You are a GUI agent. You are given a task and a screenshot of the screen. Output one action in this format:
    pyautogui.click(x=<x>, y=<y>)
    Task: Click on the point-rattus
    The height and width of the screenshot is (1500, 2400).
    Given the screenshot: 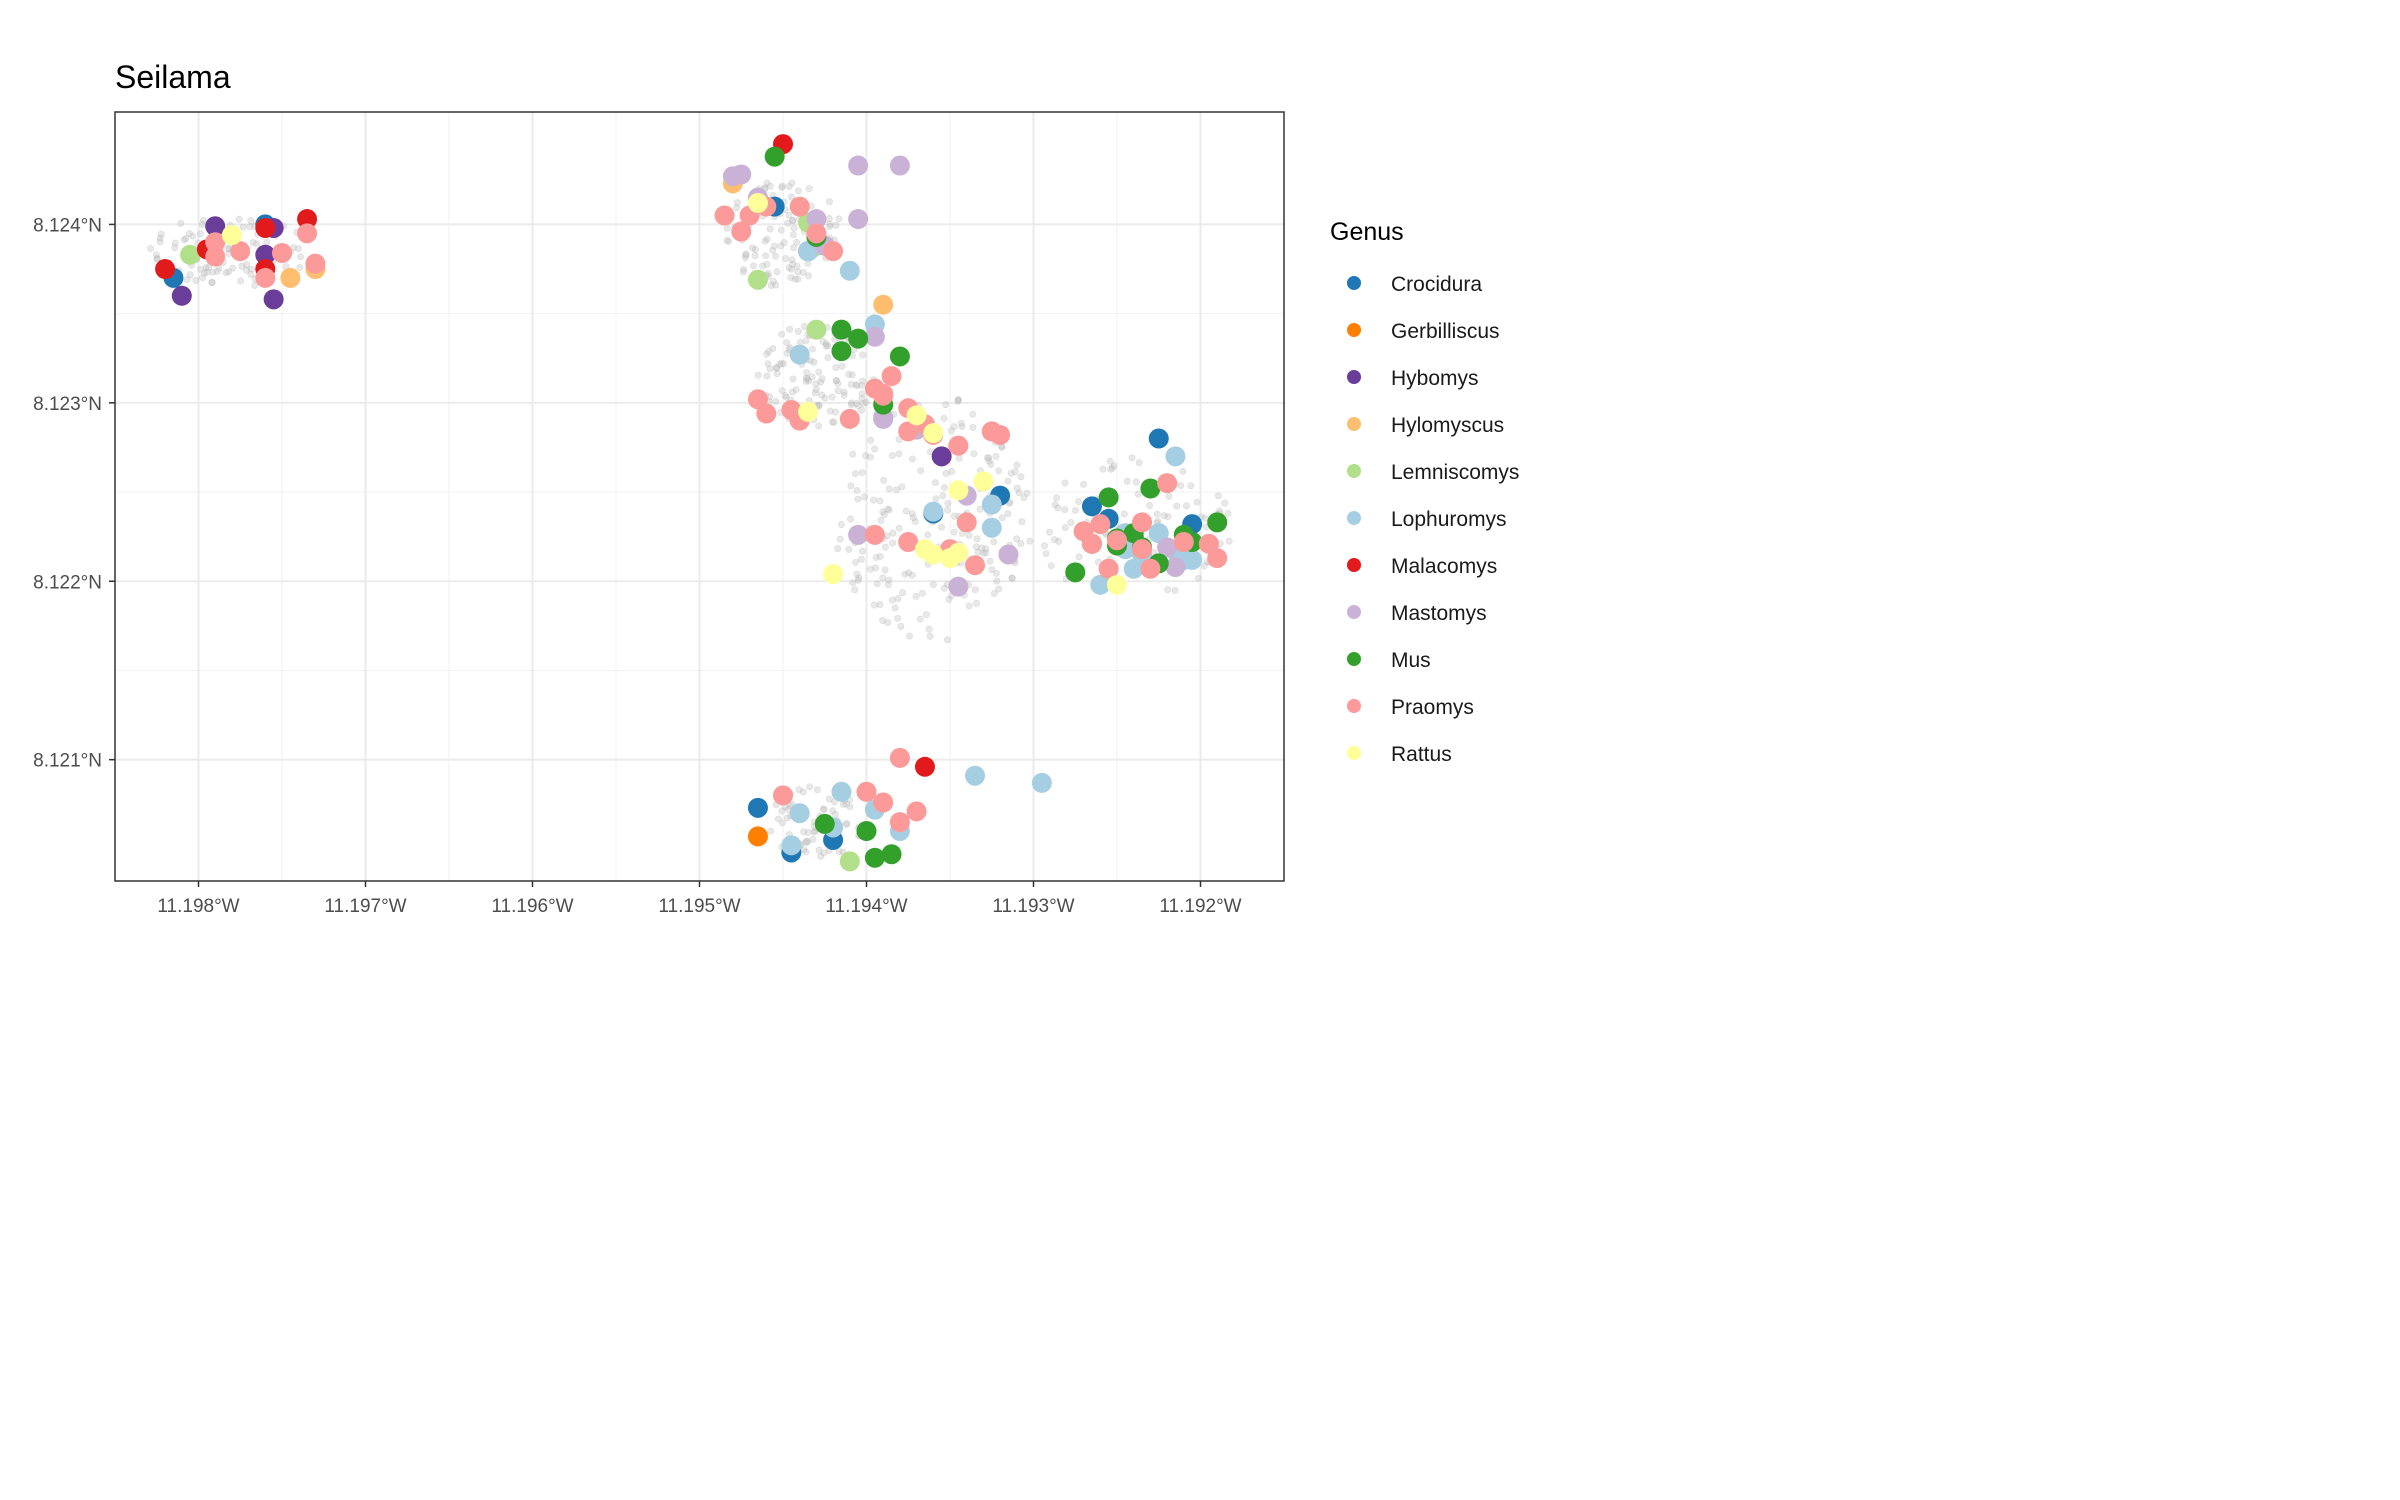 What is the action you would take?
    pyautogui.click(x=808, y=411)
    